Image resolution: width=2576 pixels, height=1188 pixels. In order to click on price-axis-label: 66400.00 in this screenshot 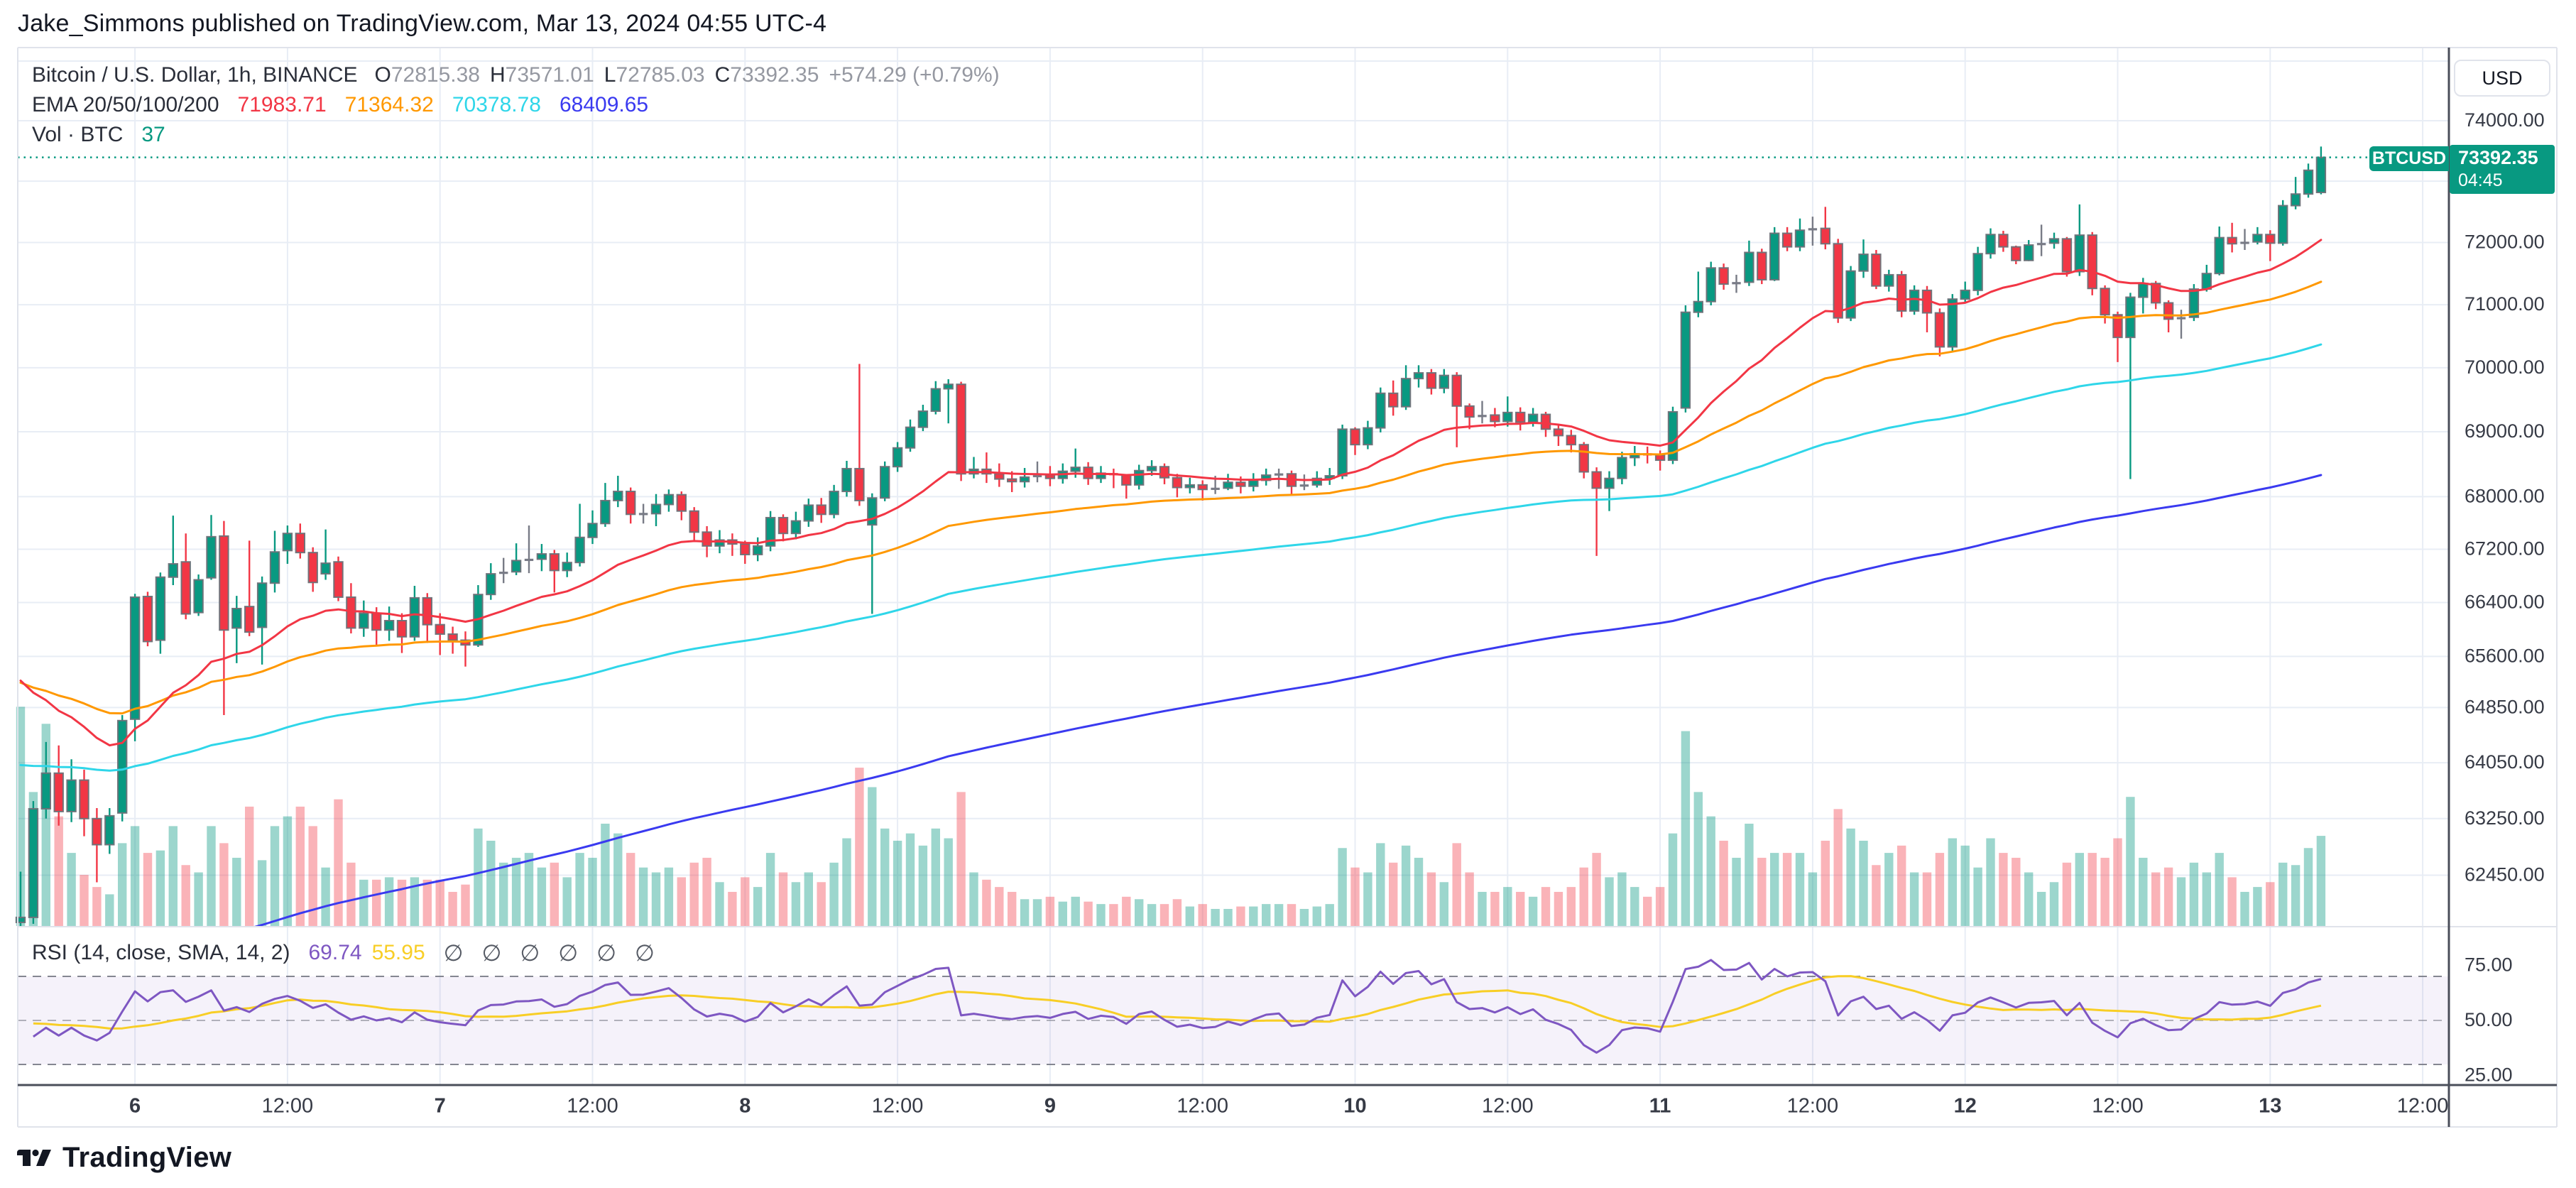, I will do `click(2505, 602)`.